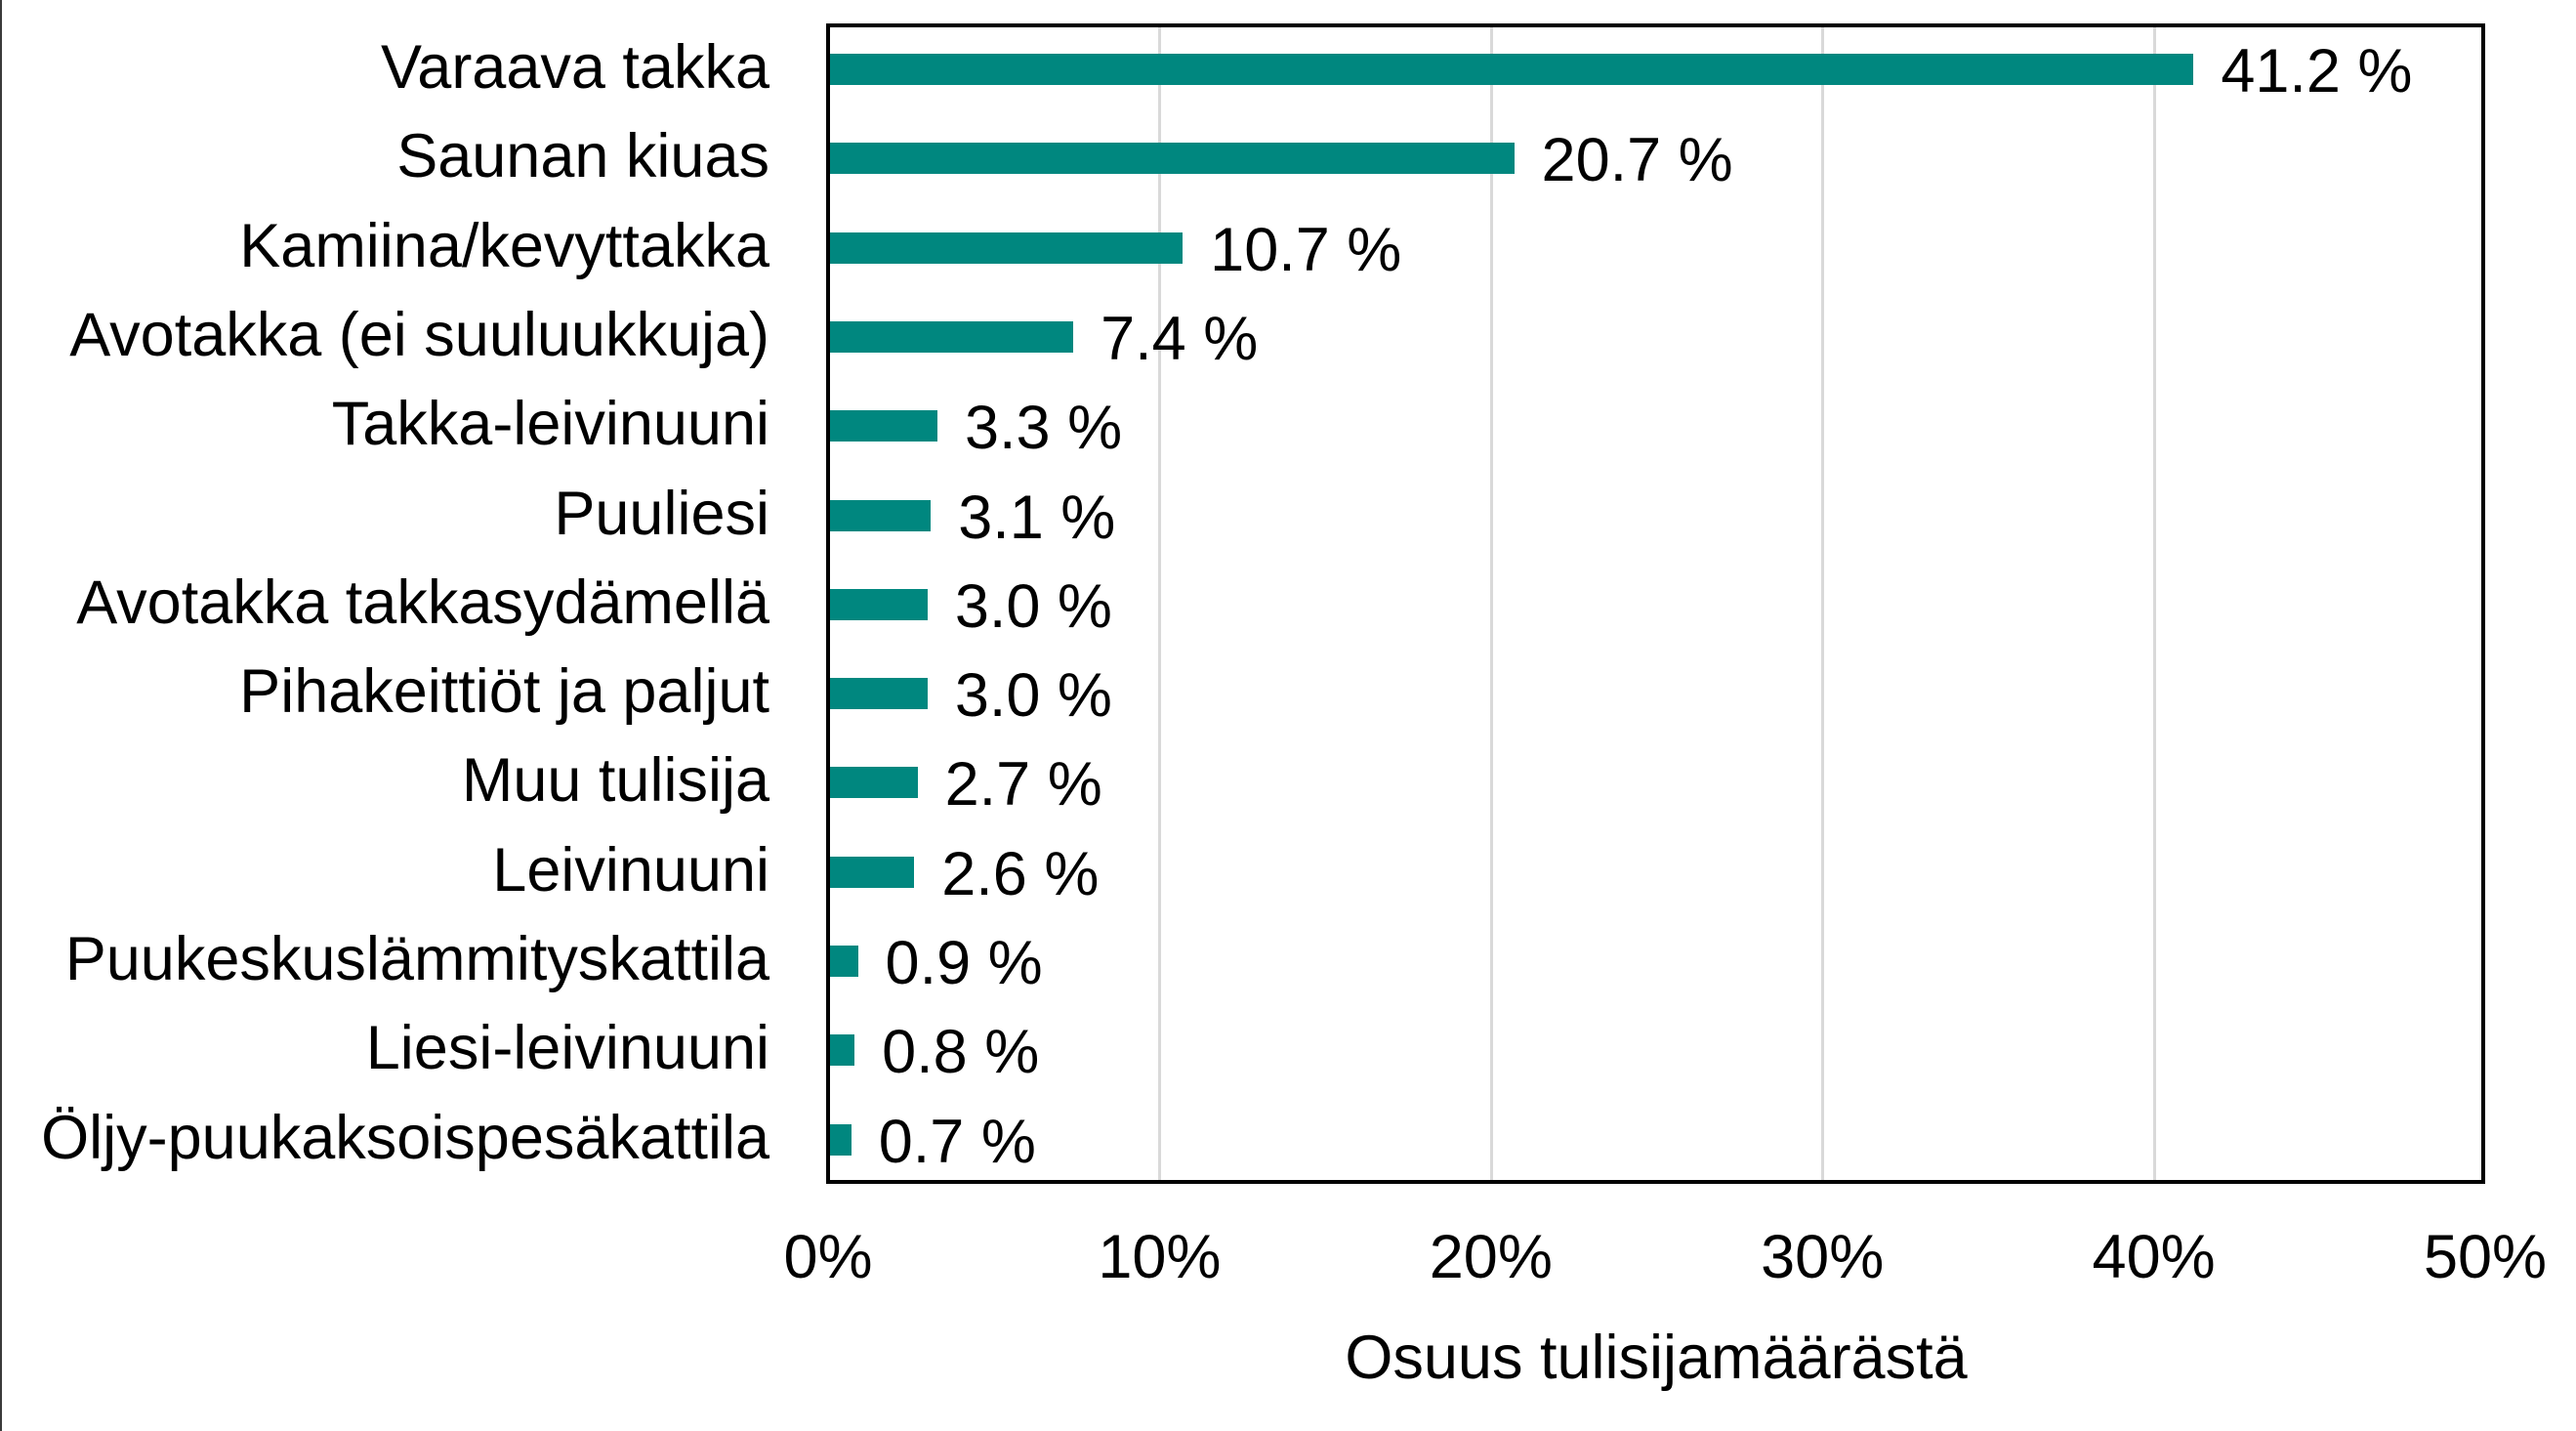  Describe the element at coordinates (1160, 1257) in the screenshot. I see `x-tick-label: 10%` at that location.